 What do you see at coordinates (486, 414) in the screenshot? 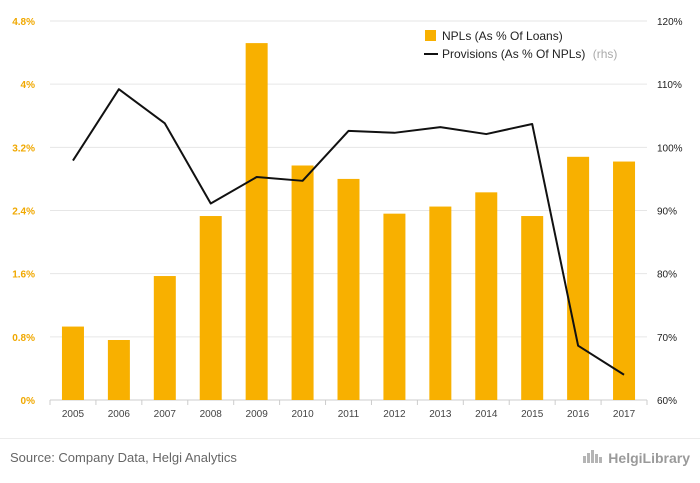
I see `x-tick-label: 2014` at bounding box center [486, 414].